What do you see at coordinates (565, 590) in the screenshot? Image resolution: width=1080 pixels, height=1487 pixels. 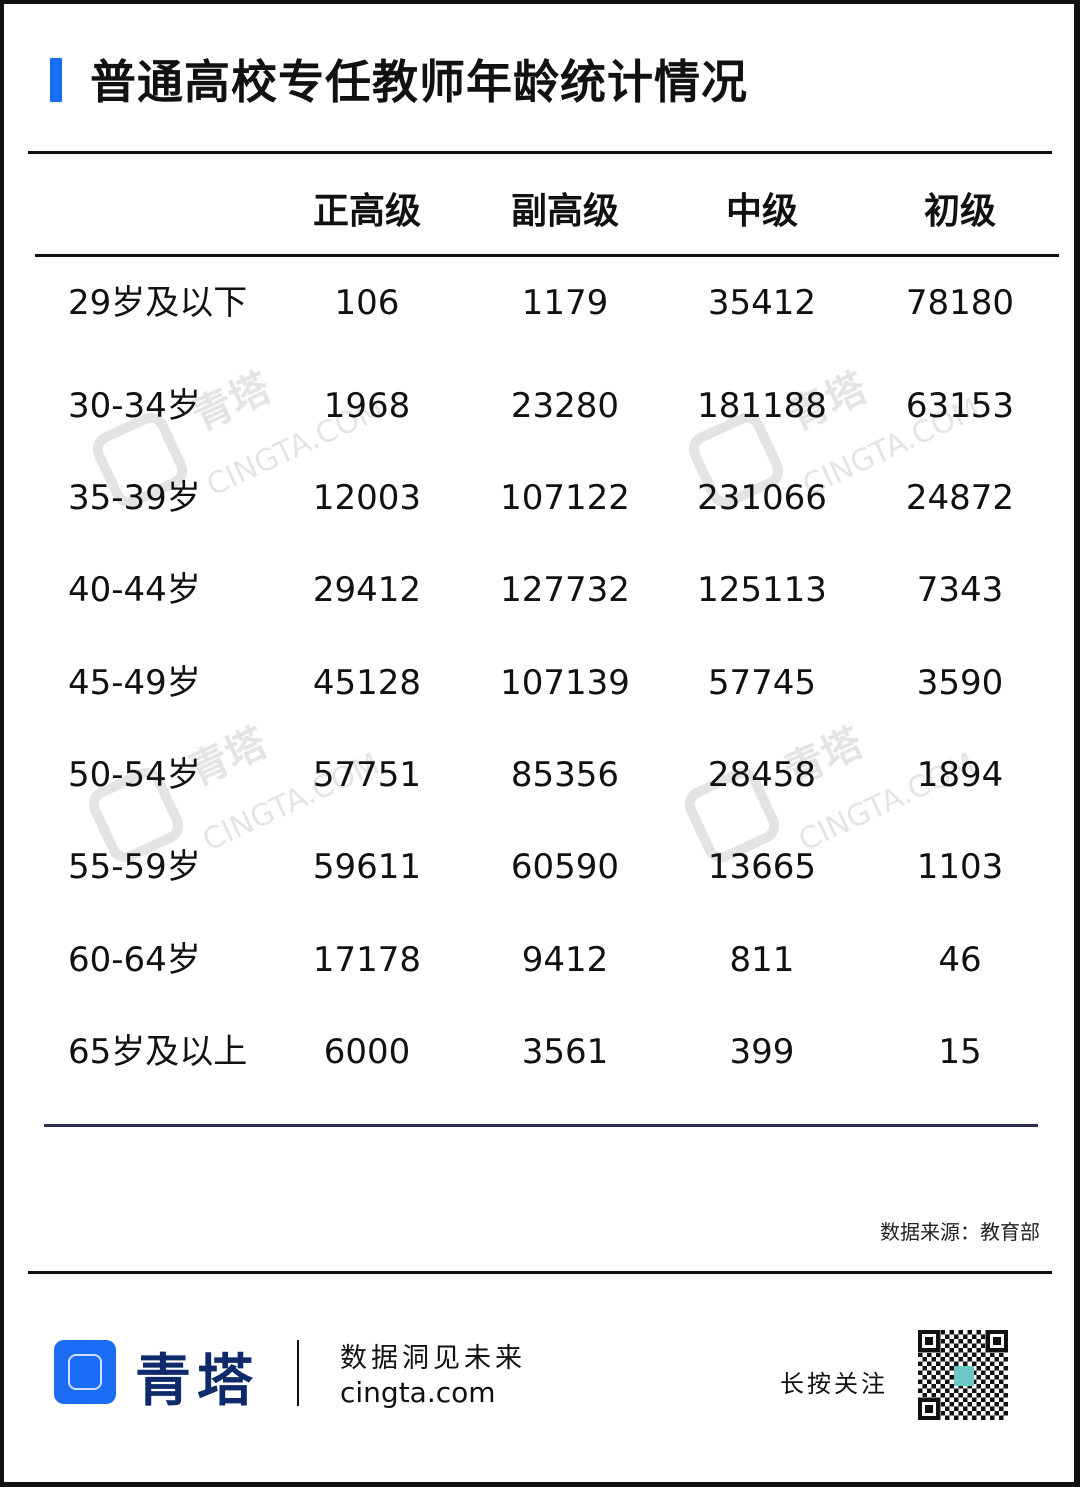 I see `table-cell: 127732` at bounding box center [565, 590].